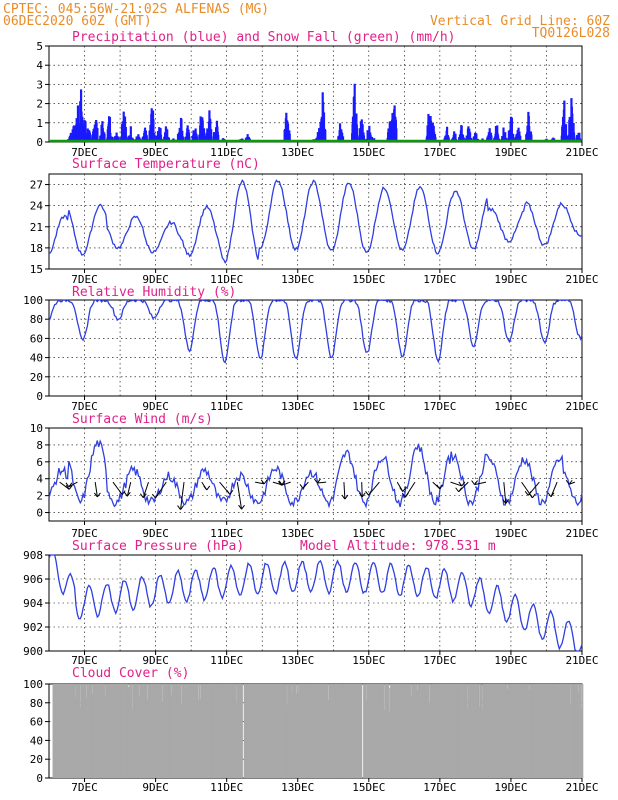 The image size is (618, 800). Describe the element at coordinates (520, 21) in the screenshot. I see `header-grid-note: Vertical Grid Line: 60Z` at that location.